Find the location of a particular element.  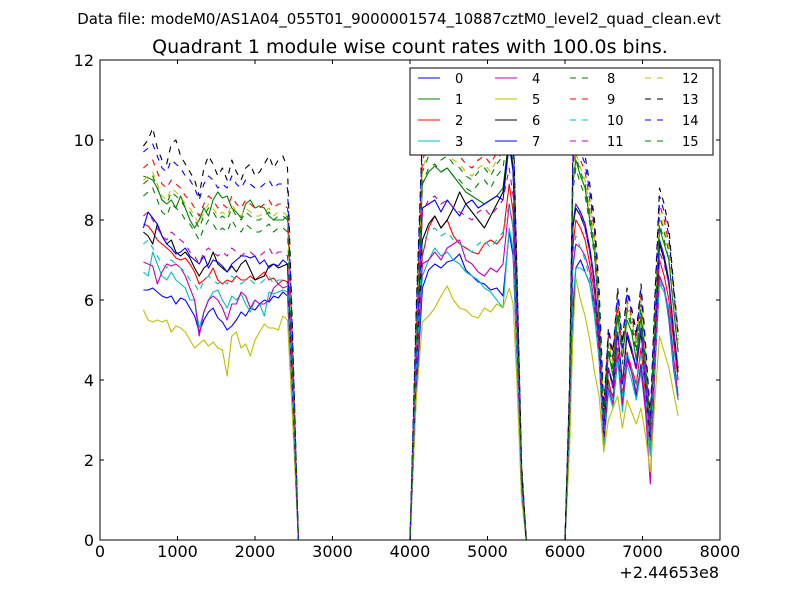

y-tick-label: 8 is located at coordinates (89, 220).